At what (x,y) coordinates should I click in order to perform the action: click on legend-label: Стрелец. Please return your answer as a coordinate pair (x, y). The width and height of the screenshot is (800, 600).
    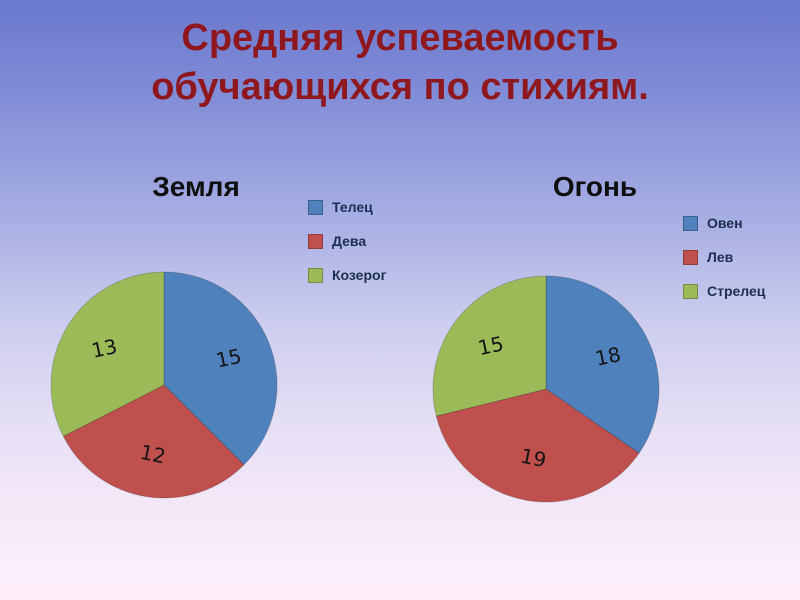
    Looking at the image, I should click on (736, 291).